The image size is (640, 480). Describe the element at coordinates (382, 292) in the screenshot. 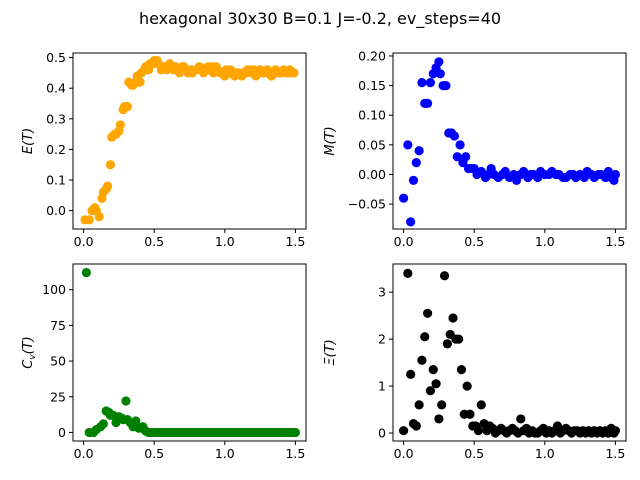

I see `y-tick-label: 3` at that location.